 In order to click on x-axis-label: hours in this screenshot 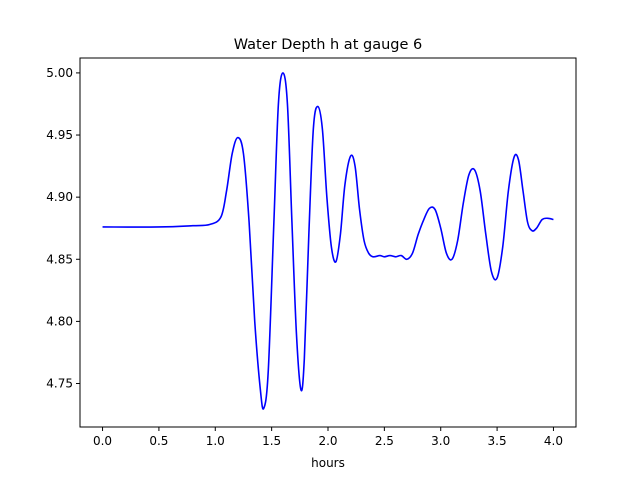, I will do `click(328, 463)`.